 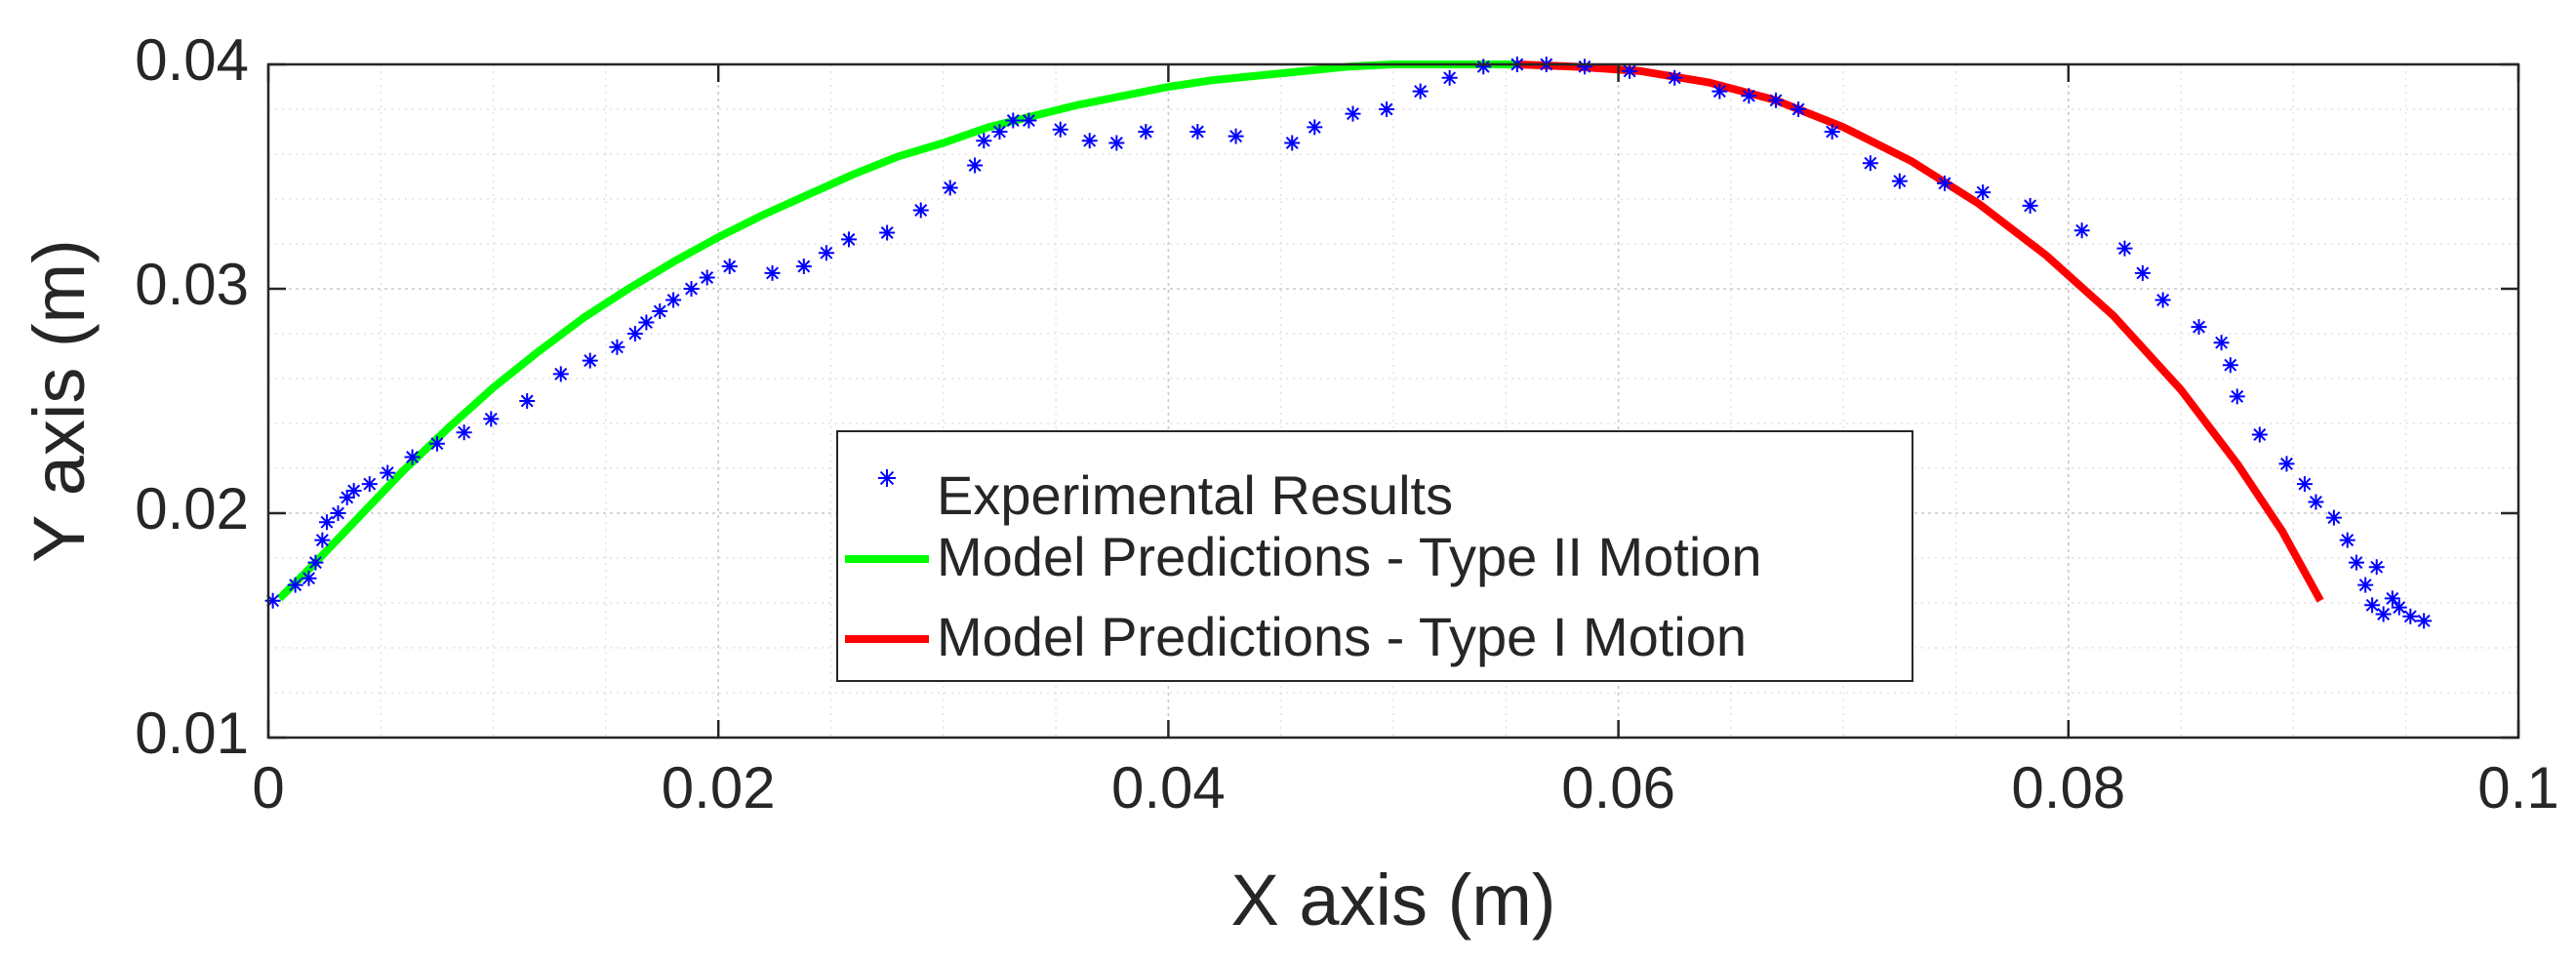 I want to click on legend-label-type-ii: Model Predictions - Type II Motion, so click(x=1349, y=556).